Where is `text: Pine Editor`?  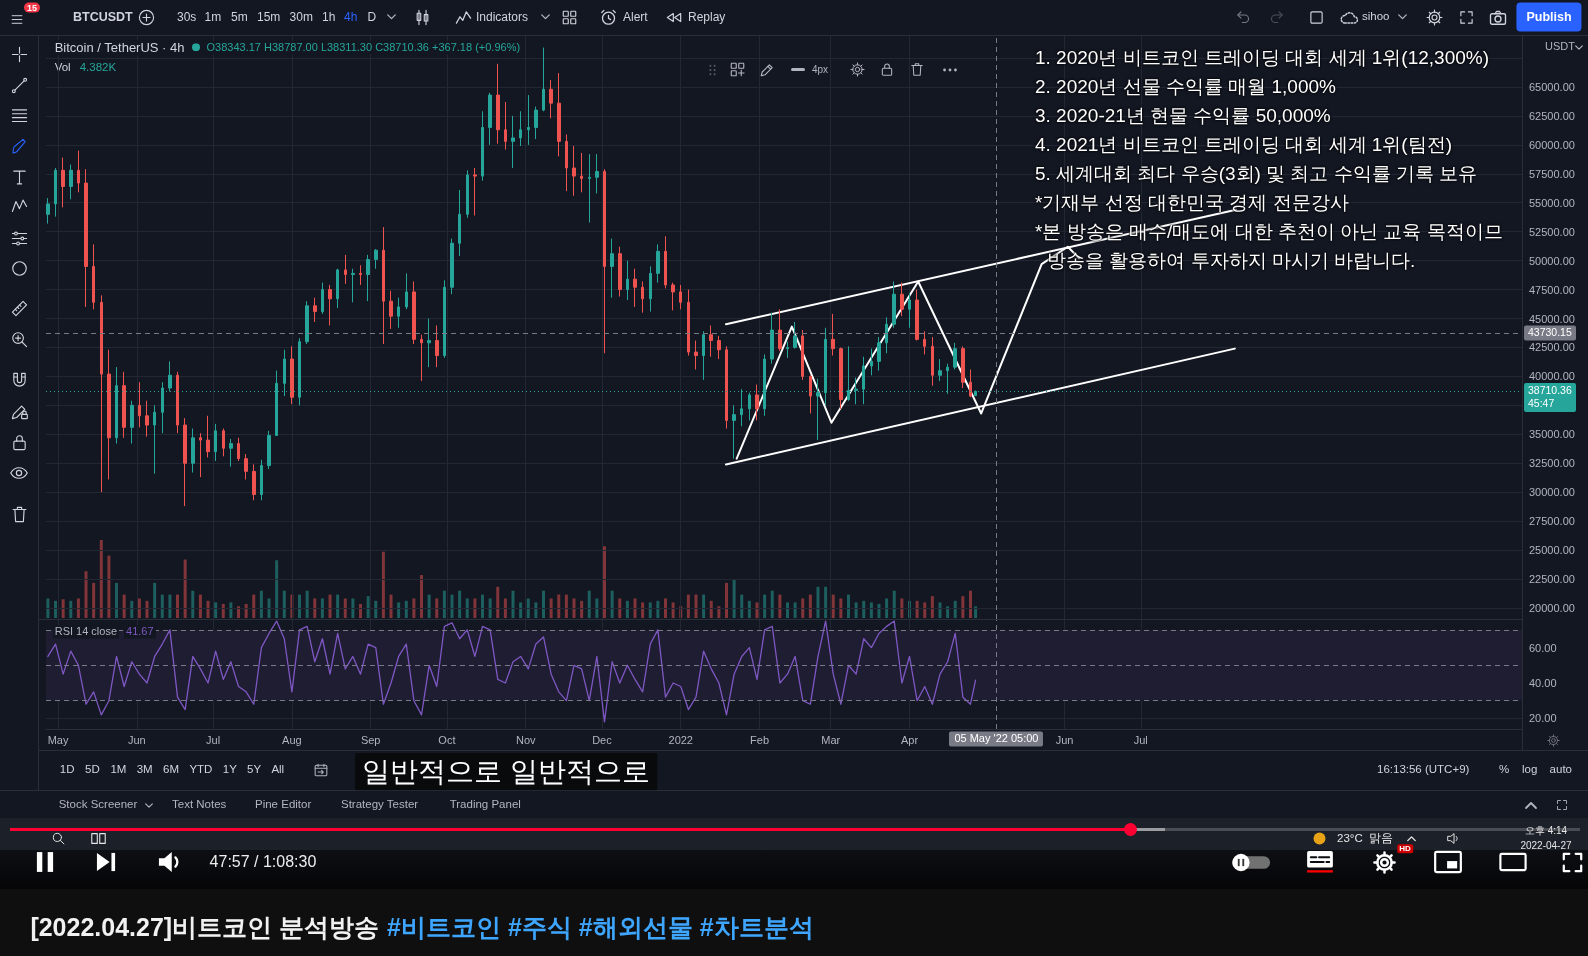 text: Pine Editor is located at coordinates (283, 805).